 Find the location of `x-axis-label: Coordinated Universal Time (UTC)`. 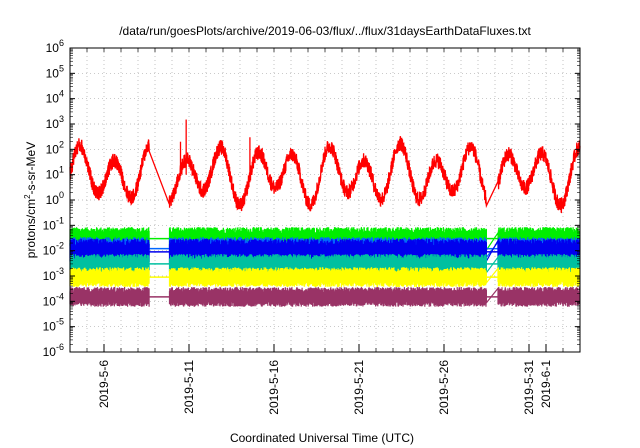

x-axis-label: Coordinated Universal Time (UTC) is located at coordinates (322, 438).